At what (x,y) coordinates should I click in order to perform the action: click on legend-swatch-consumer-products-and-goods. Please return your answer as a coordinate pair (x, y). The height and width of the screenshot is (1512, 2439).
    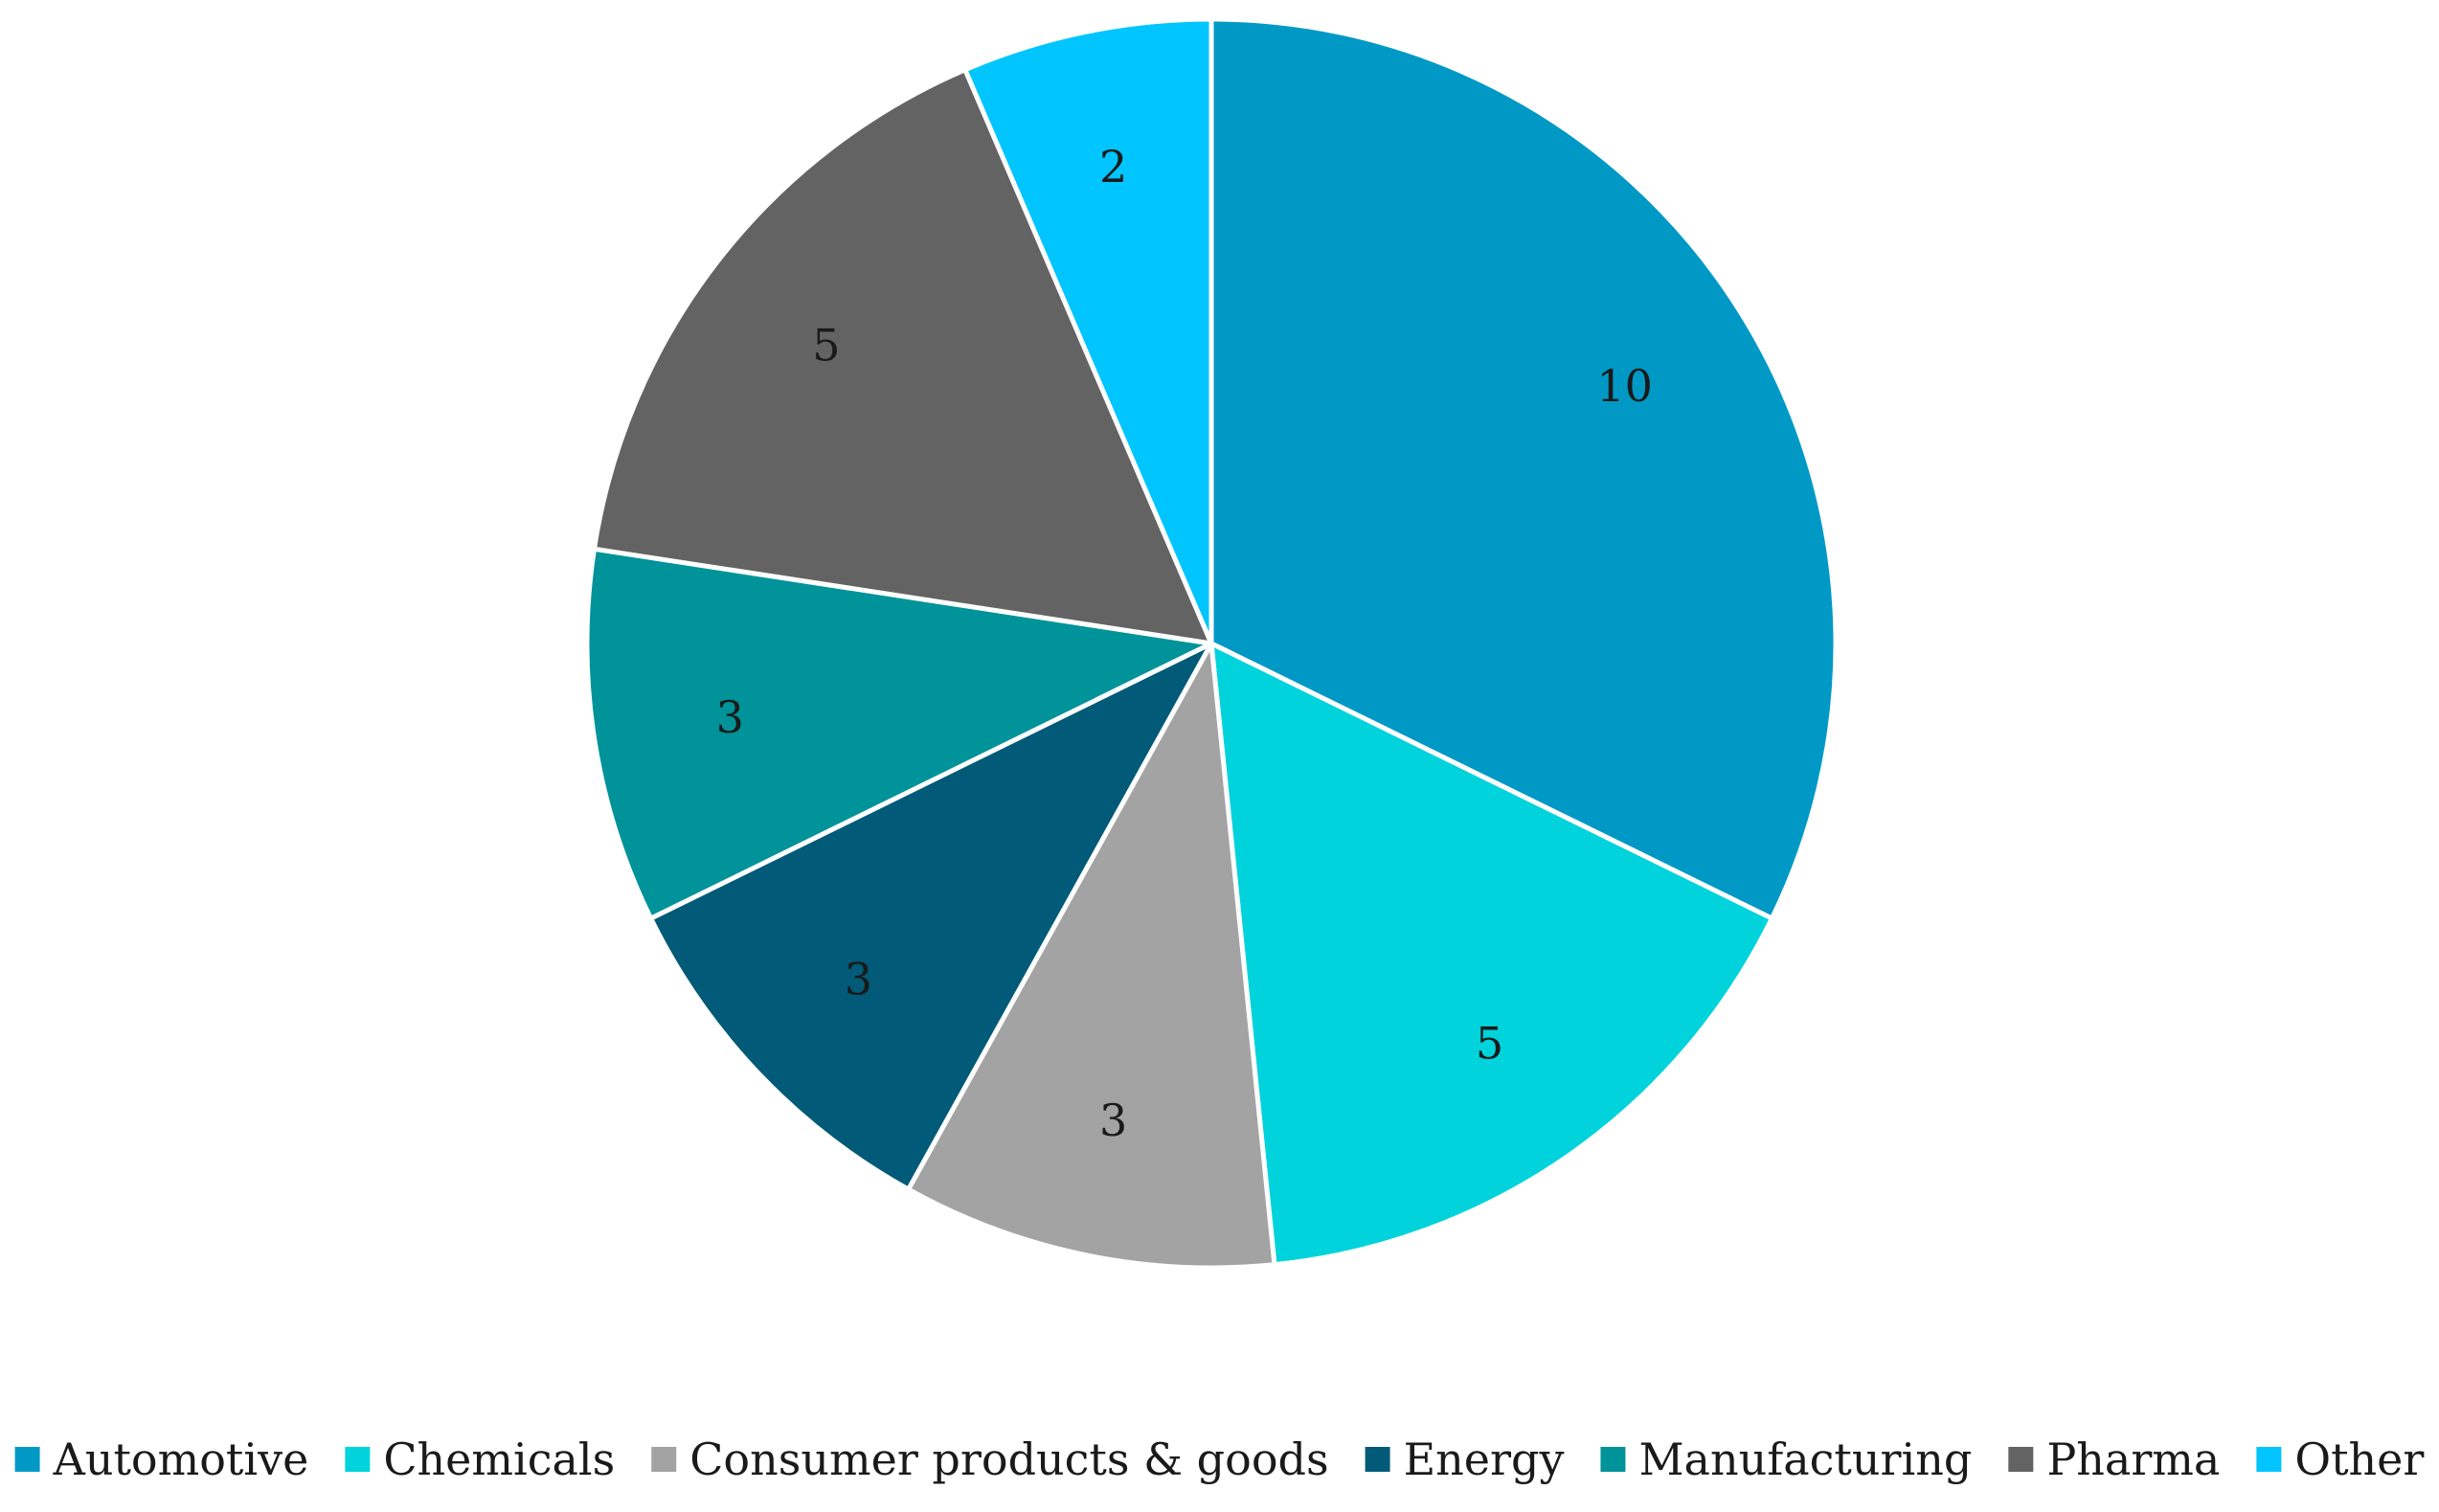
    Looking at the image, I should click on (664, 1459).